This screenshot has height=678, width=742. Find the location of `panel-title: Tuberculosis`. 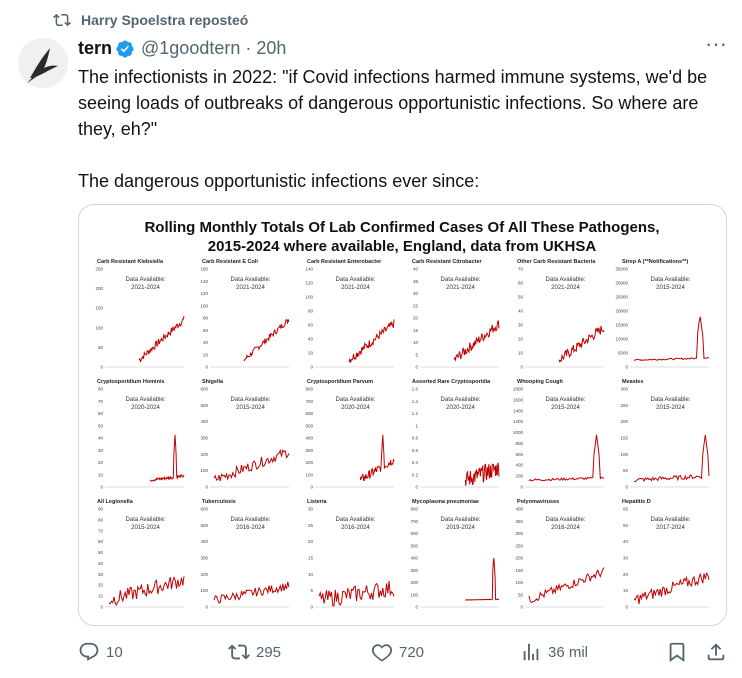

panel-title: Tuberculosis is located at coordinates (219, 502).